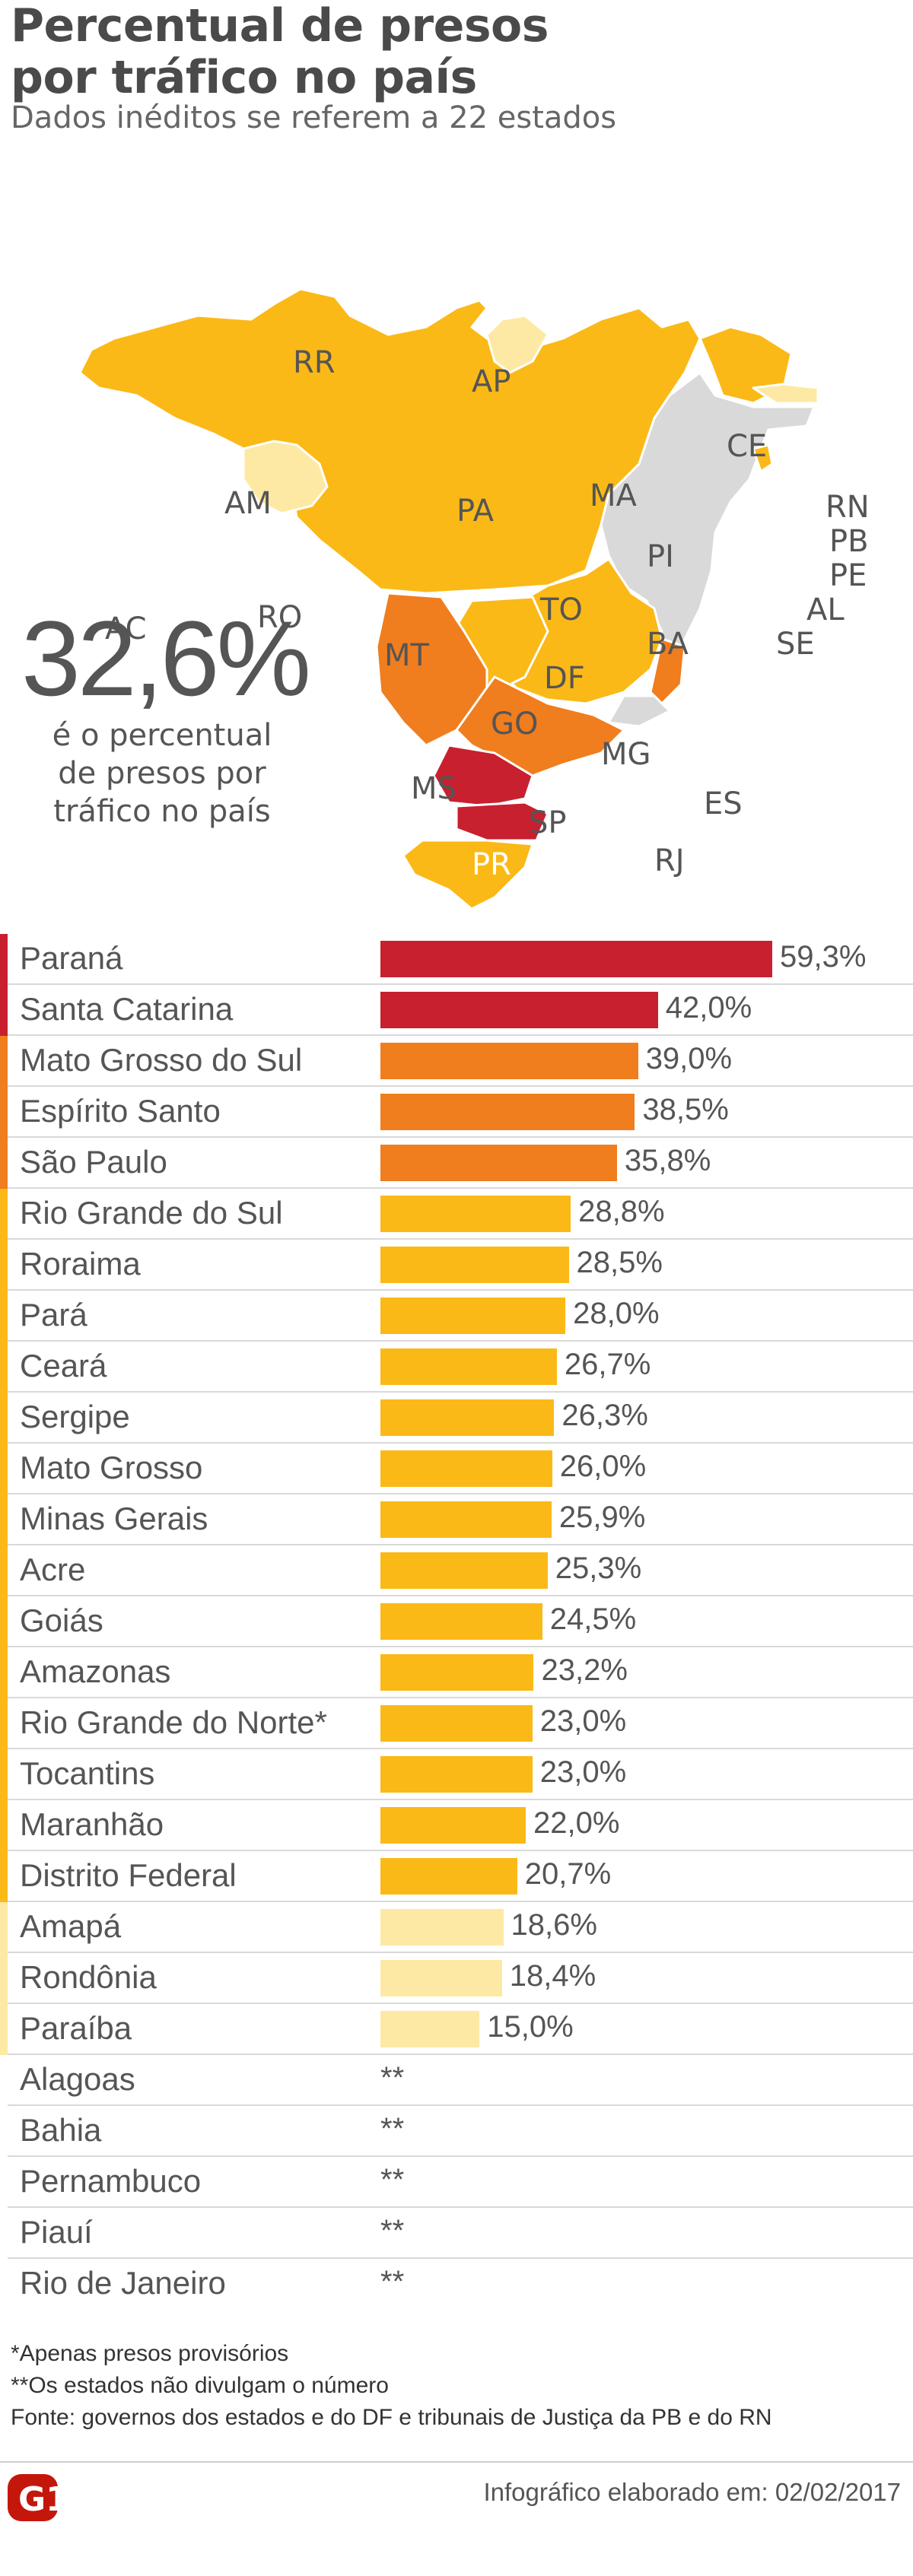 The height and width of the screenshot is (2576, 913). I want to click on map-label-ba: BA, so click(668, 644).